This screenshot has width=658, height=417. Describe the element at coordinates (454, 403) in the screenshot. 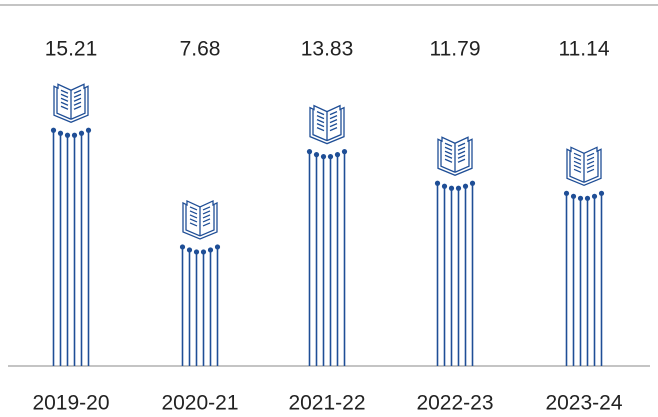

I see `x-tick-label: 2022-23` at that location.